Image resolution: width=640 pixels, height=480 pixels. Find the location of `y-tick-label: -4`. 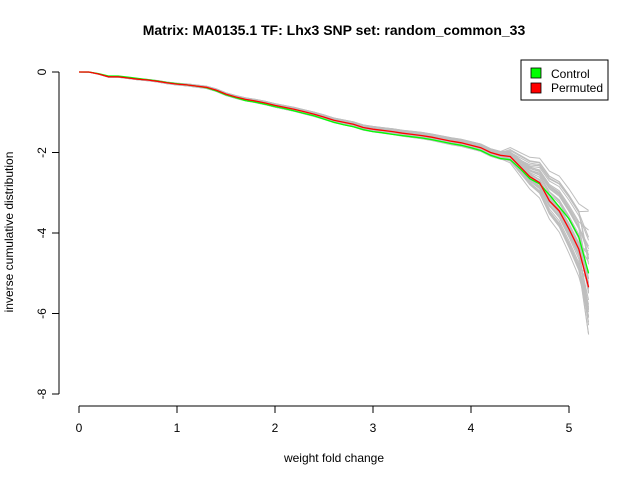

y-tick-label: -4 is located at coordinates (42, 232).